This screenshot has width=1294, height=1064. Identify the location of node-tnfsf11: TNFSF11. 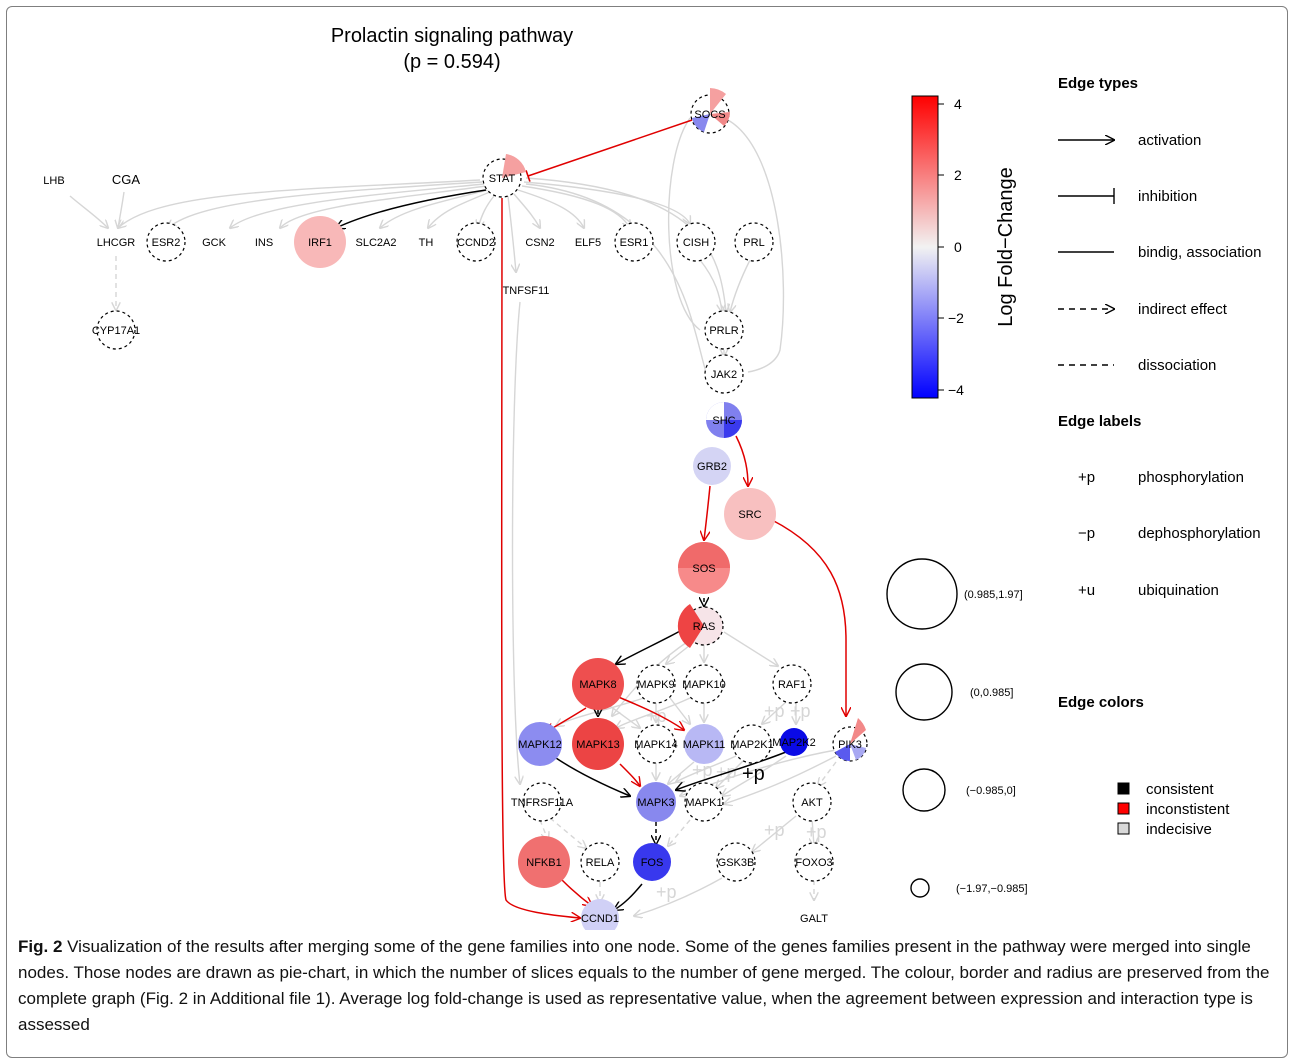
(526, 291).